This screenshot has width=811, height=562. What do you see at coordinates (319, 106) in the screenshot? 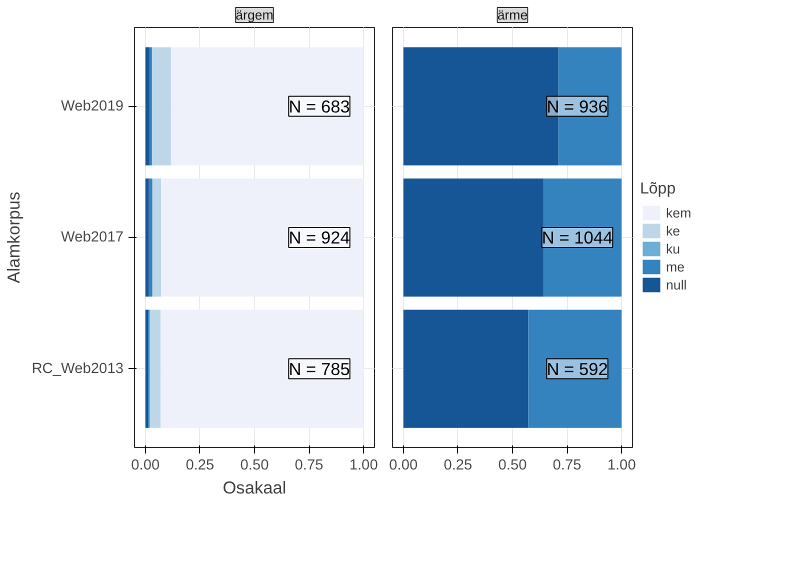
I see `annotation: N = 683` at bounding box center [319, 106].